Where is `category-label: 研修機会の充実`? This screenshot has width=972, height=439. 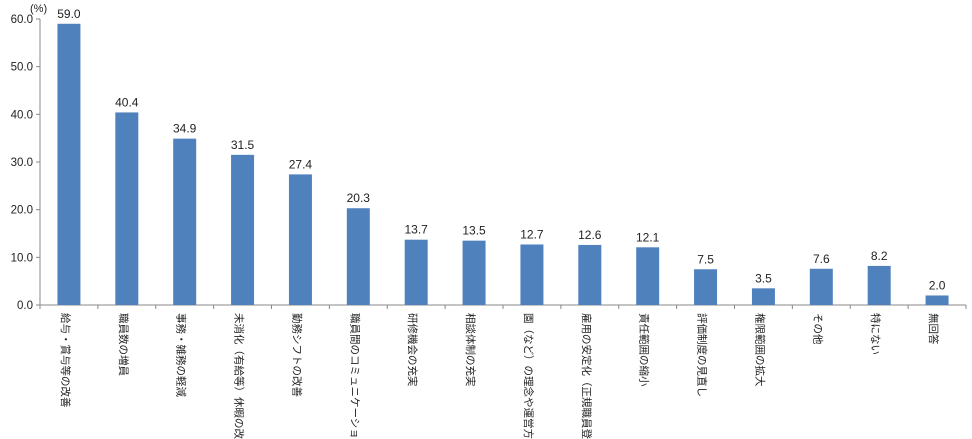
category-label: 研修機会の充実 is located at coordinates (412, 350).